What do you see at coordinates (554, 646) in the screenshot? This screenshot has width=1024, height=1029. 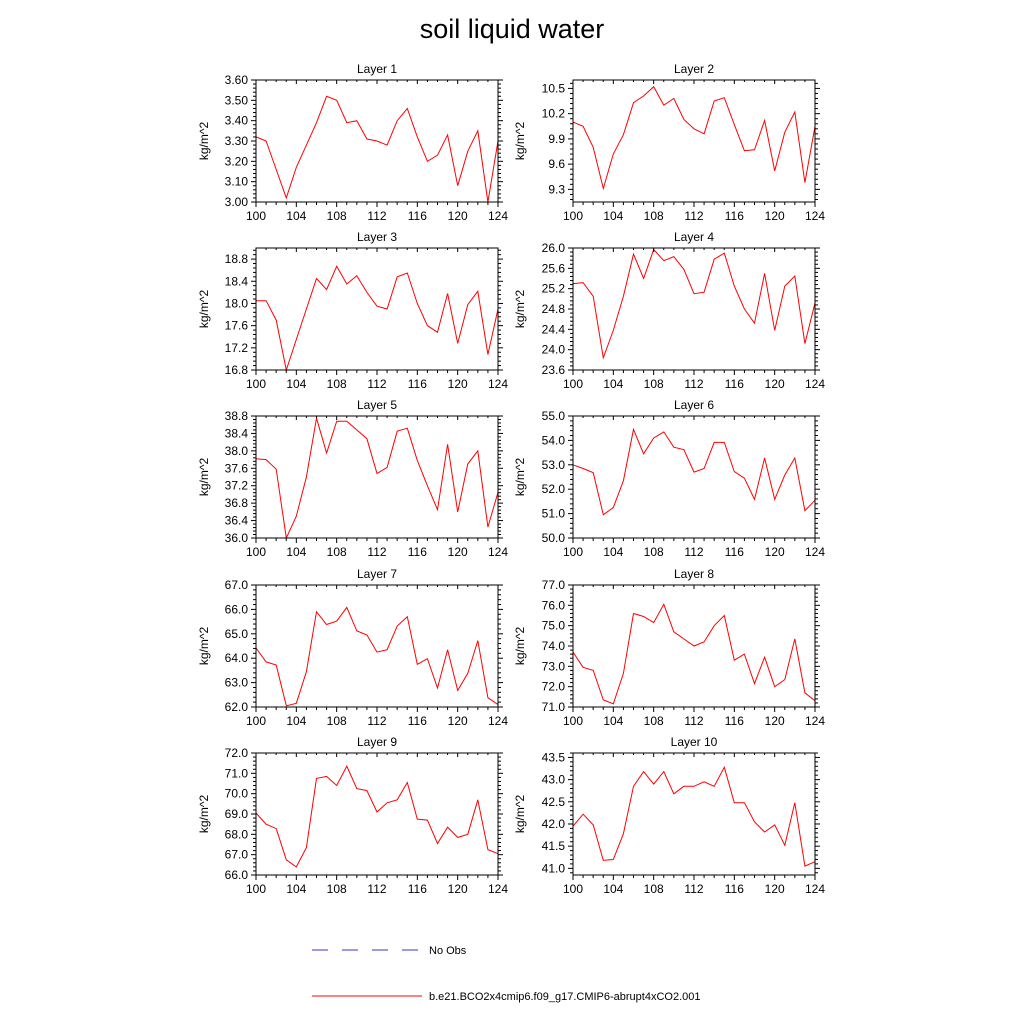 I see `y-tick-label: 74.0` at bounding box center [554, 646].